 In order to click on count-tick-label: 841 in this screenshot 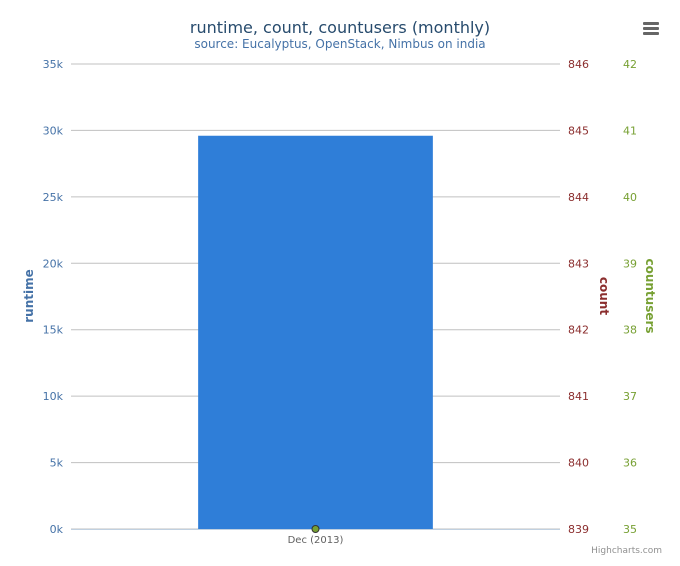, I will do `click(578, 396)`.